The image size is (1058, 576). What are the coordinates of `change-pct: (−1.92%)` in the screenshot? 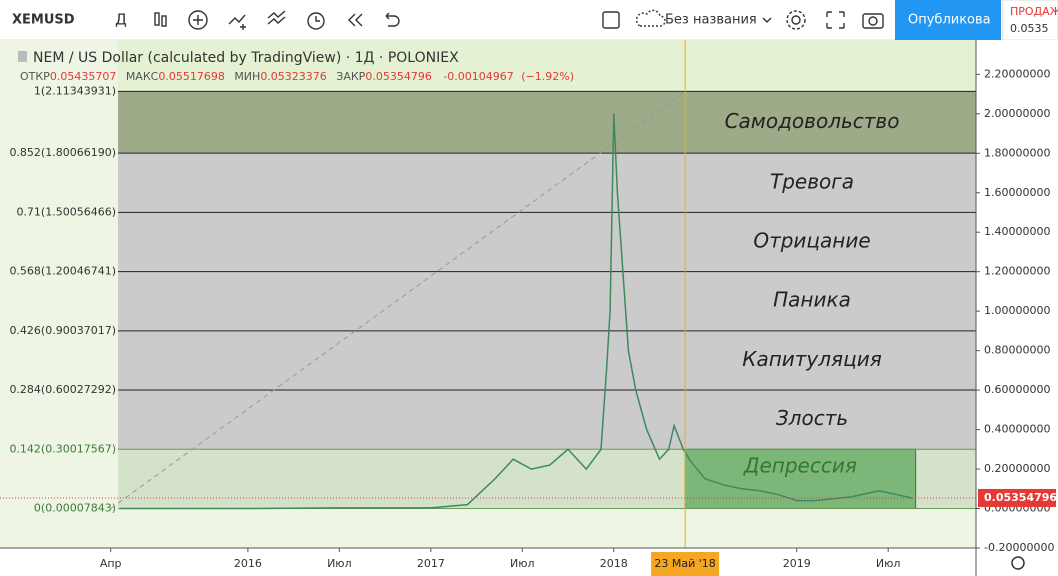 It's located at (547, 76).